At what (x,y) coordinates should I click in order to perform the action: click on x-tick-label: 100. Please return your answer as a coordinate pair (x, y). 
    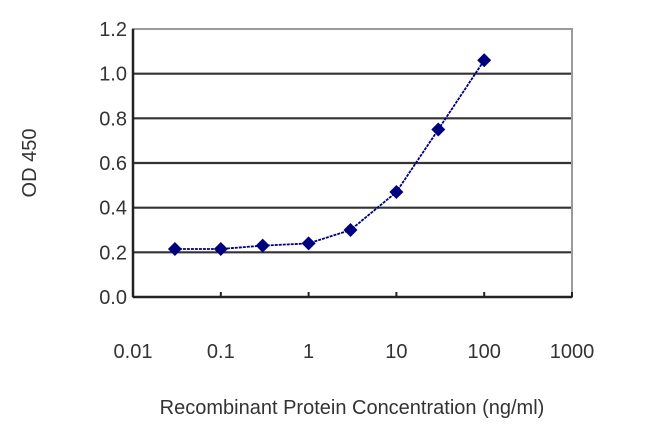
    Looking at the image, I should click on (484, 352).